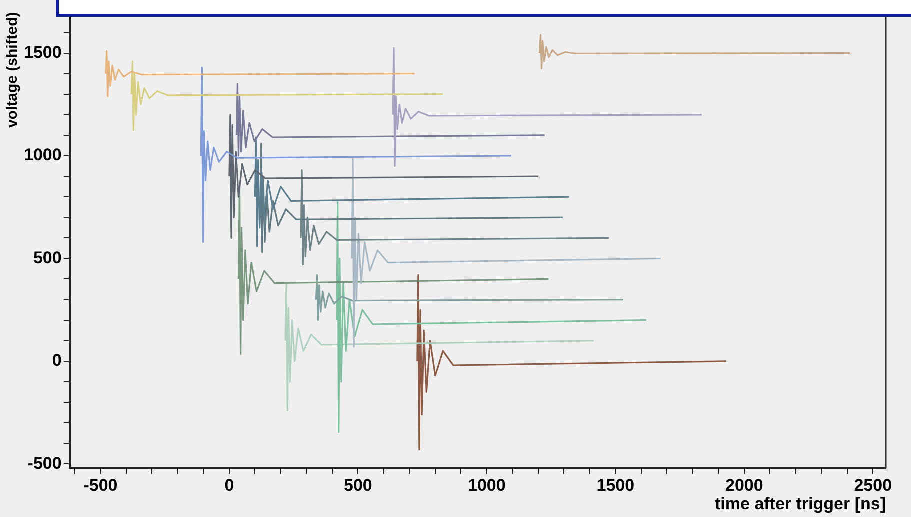  Describe the element at coordinates (47, 258) in the screenshot. I see `y-tick-label: 500` at that location.